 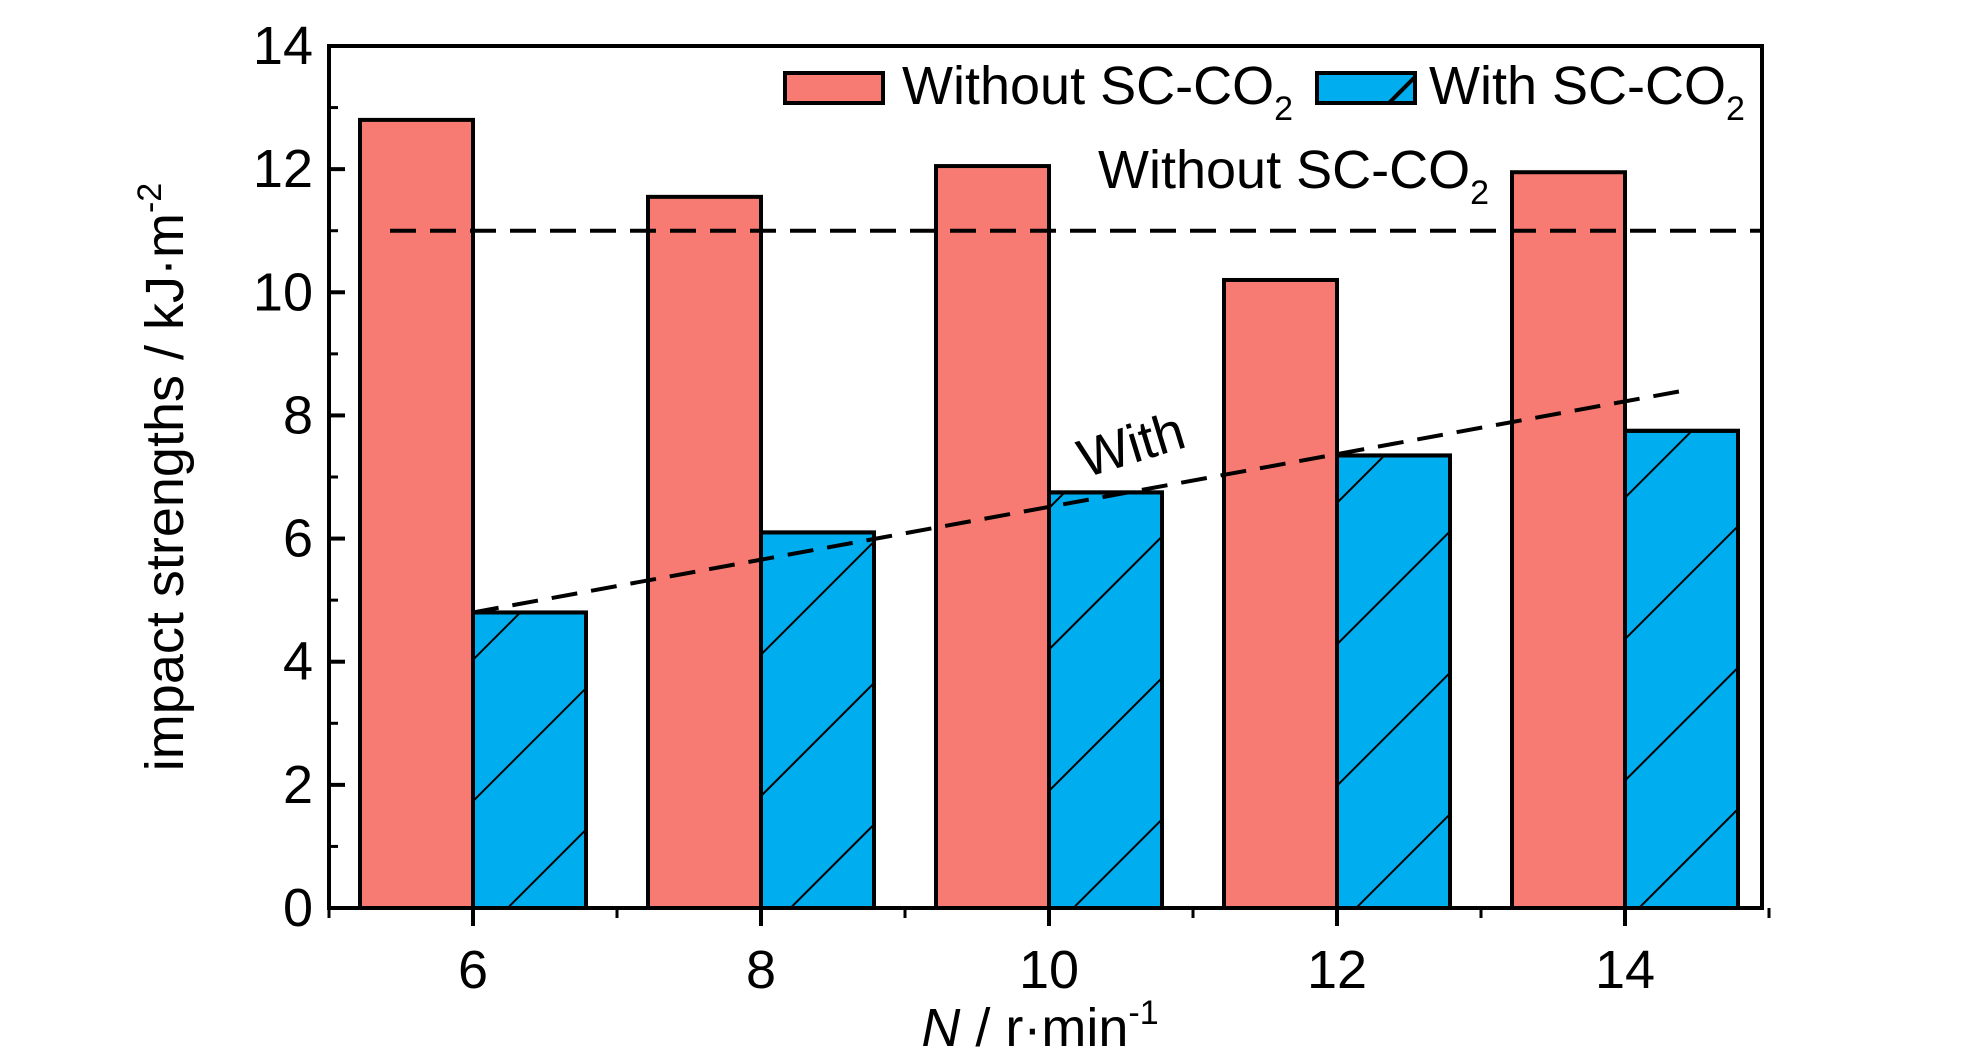 What do you see at coordinates (1284, 170) in the screenshot?
I see `annotation-without-text: Without SC-CO` at bounding box center [1284, 170].